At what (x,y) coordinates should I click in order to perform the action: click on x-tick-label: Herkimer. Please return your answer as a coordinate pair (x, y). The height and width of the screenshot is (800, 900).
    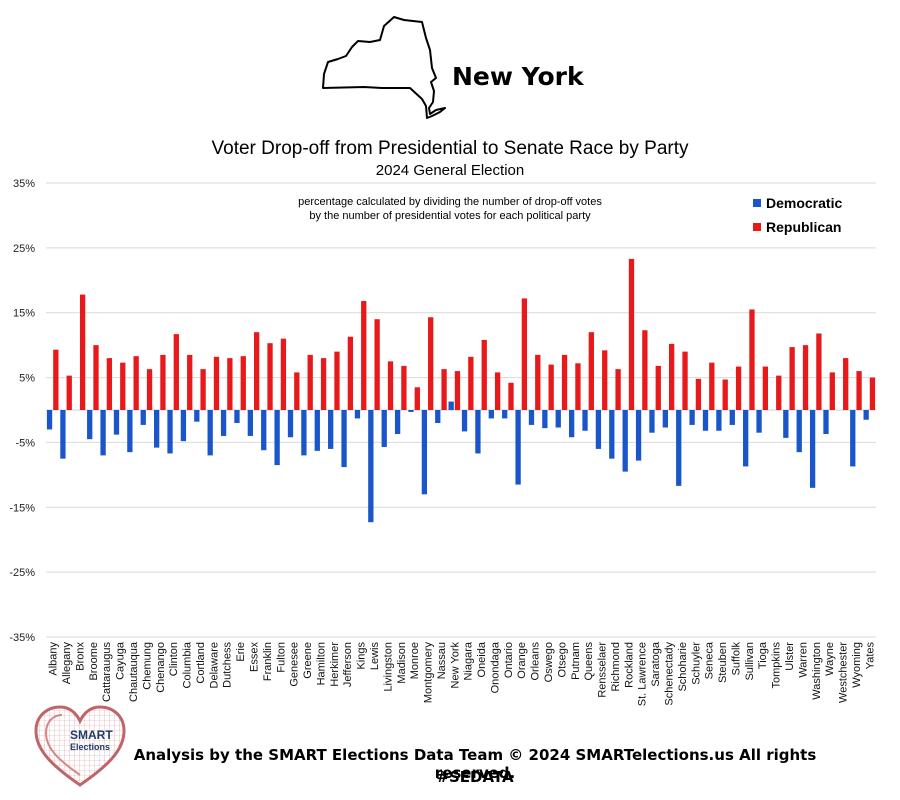
    Looking at the image, I should click on (335, 664).